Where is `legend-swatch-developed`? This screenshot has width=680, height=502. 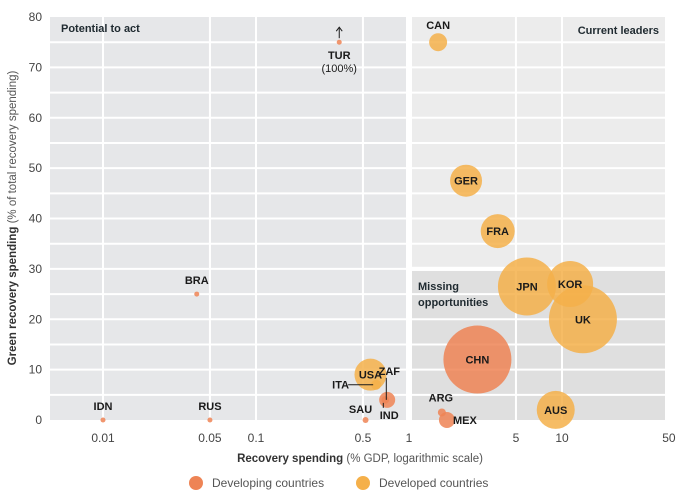 legend-swatch-developed is located at coordinates (363, 483).